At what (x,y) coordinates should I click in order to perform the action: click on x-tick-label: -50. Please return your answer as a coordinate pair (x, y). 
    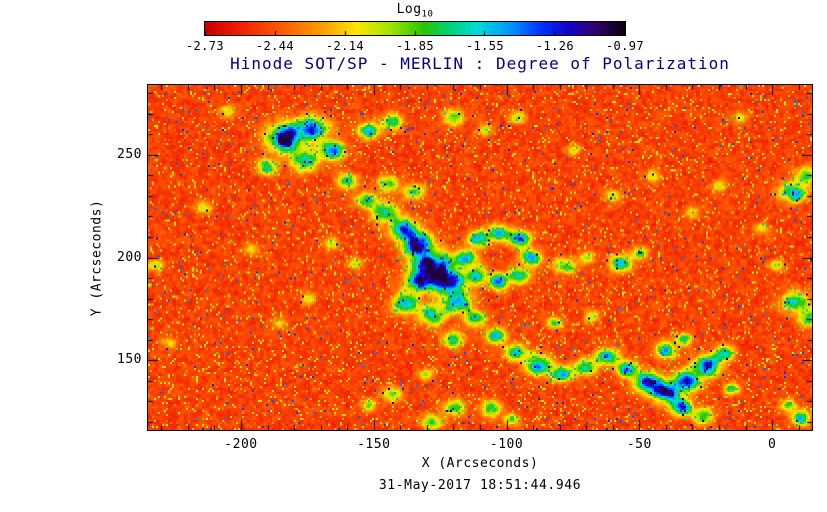
    Looking at the image, I should click on (639, 444).